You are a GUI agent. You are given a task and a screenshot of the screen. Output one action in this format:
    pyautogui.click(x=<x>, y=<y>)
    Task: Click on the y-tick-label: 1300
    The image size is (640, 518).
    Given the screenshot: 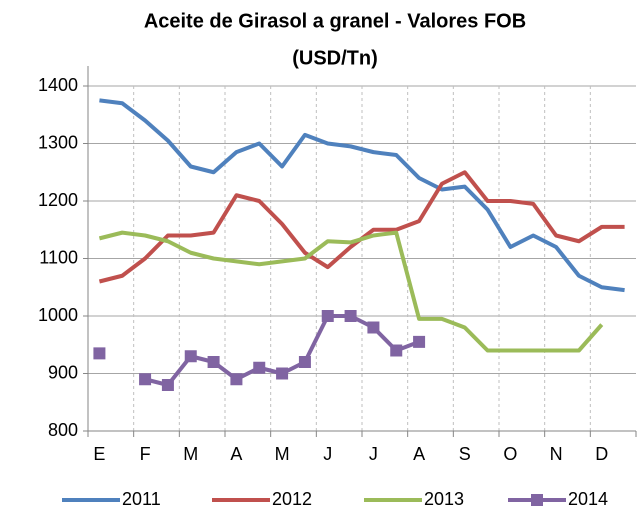 What is the action you would take?
    pyautogui.click(x=58, y=142)
    